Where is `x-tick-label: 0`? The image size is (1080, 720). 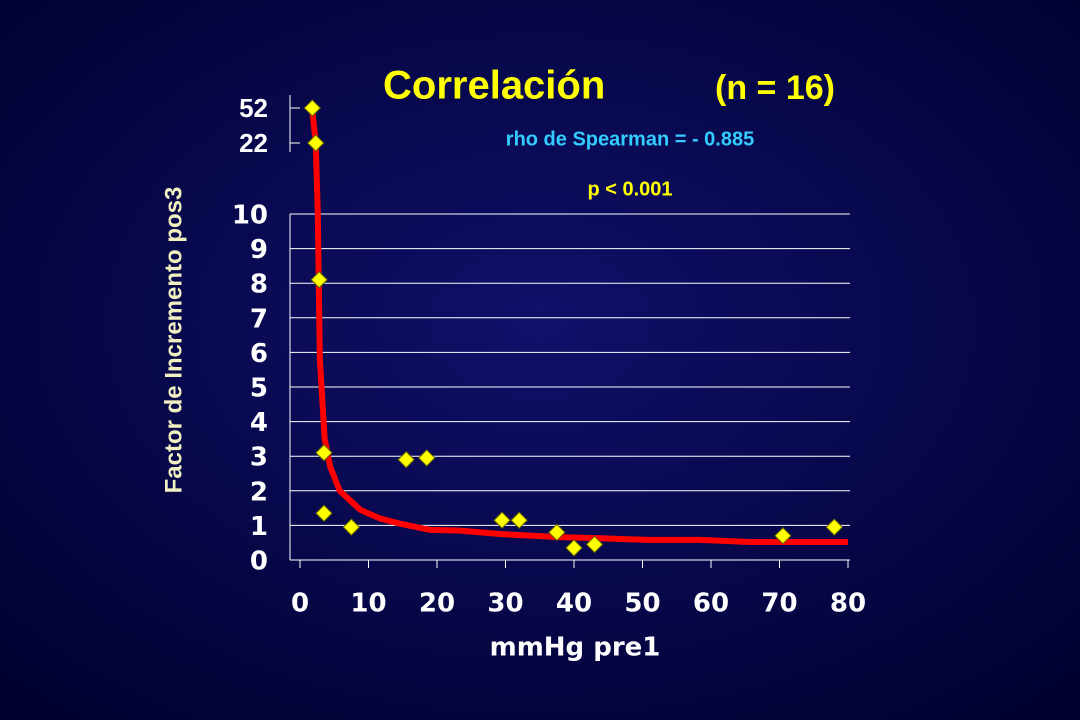
x-tick-label: 0 is located at coordinates (300, 604).